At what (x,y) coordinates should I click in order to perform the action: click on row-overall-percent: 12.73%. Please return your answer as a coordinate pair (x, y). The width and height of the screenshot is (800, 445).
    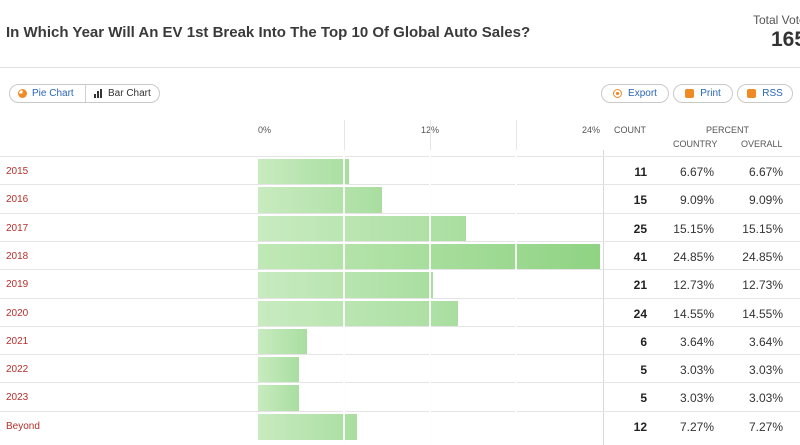
    Looking at the image, I should click on (762, 285).